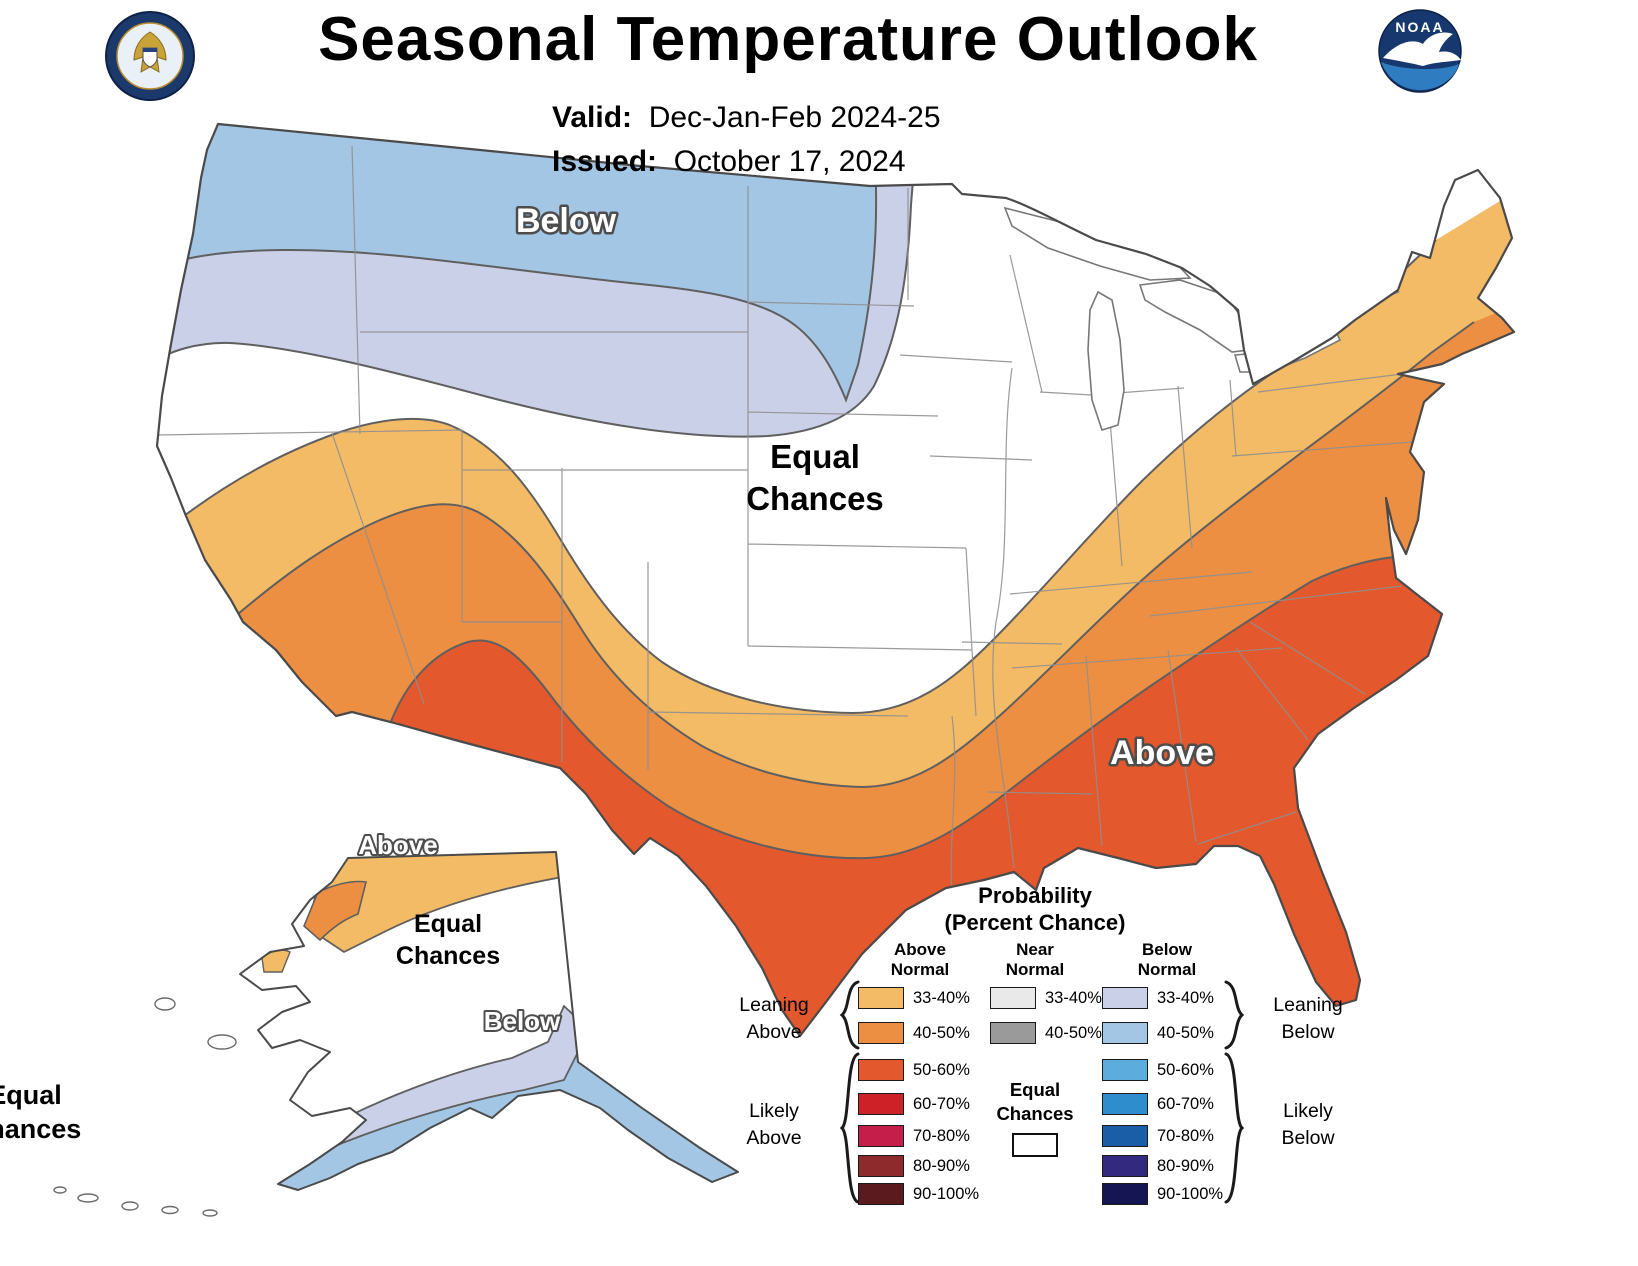  I want to click on issued-value: October 17, 2024, so click(789, 161).